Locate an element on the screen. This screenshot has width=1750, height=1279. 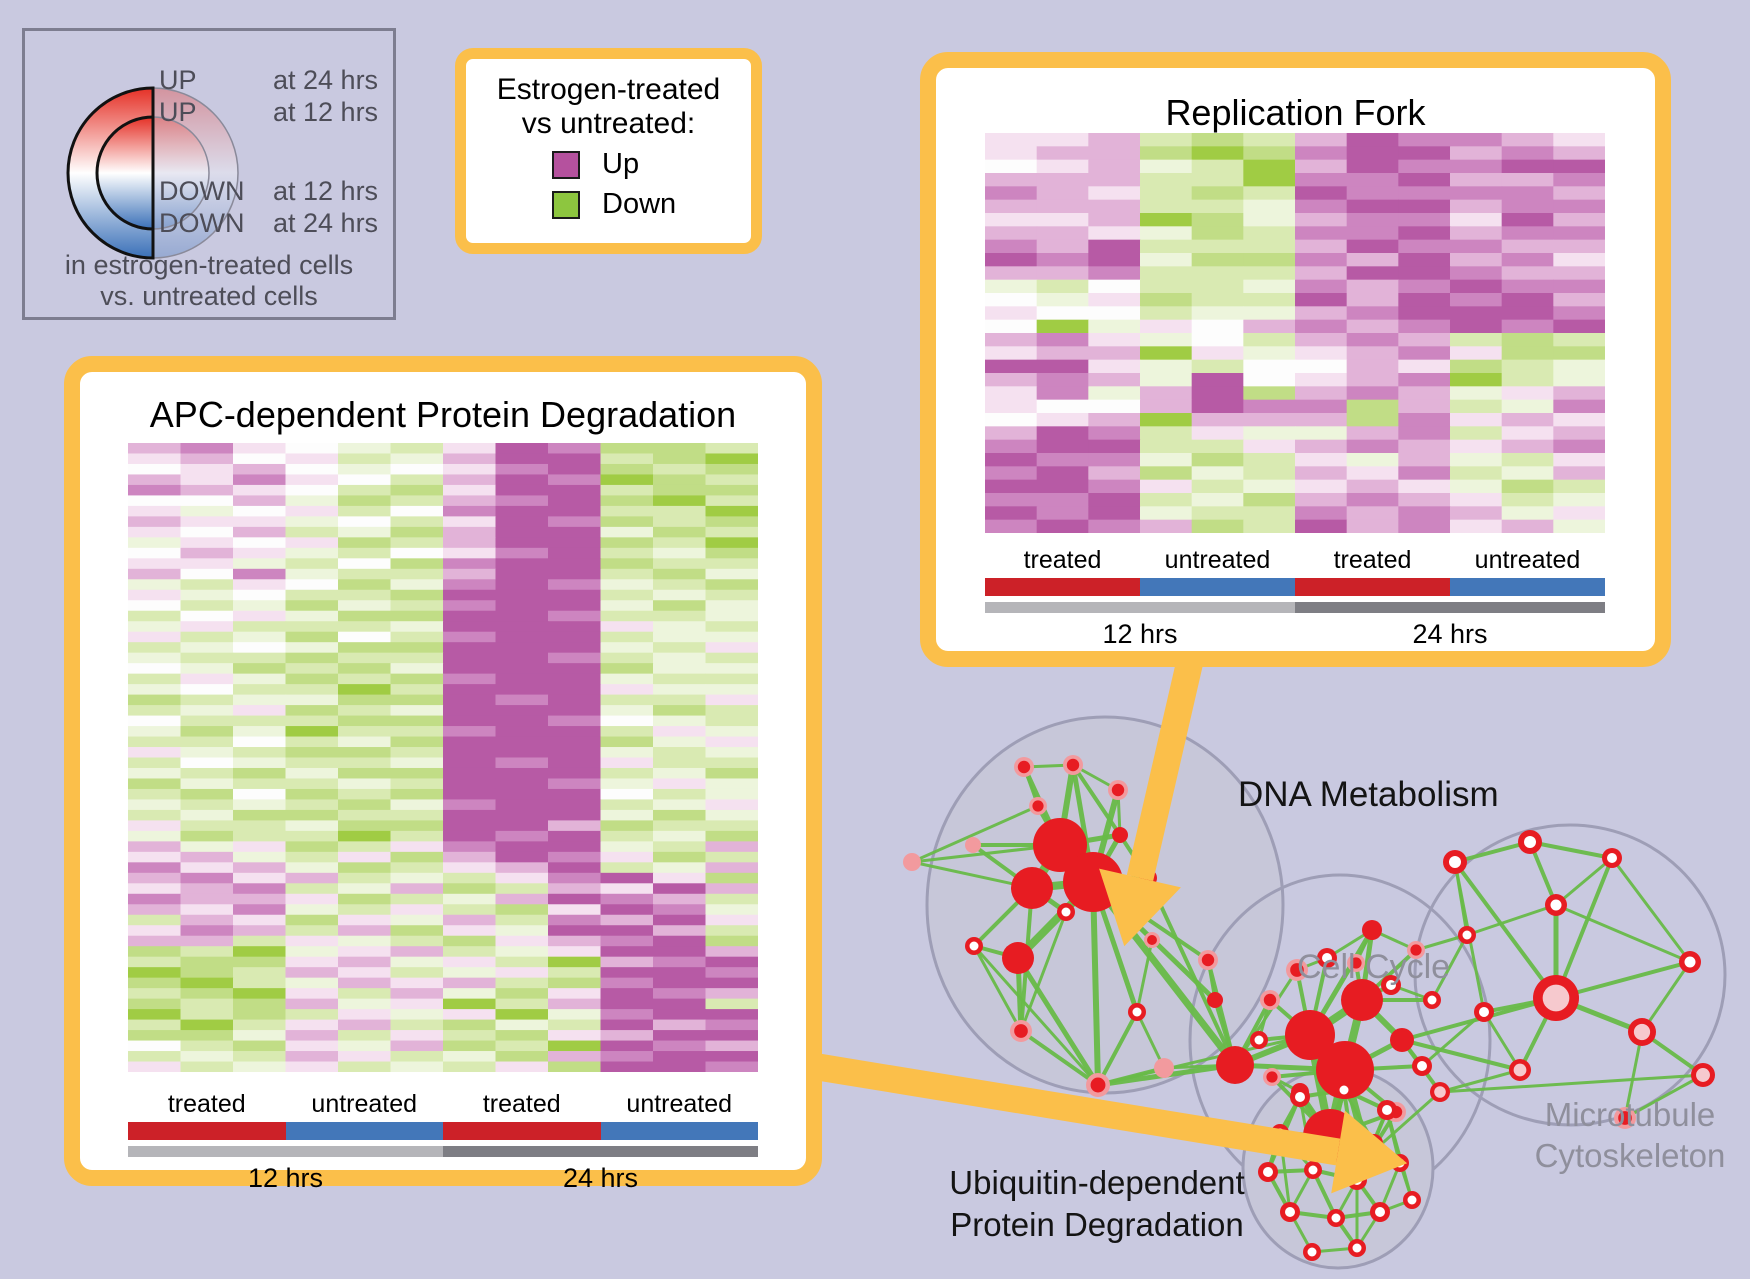
legend-down-24-time: at 24 hrs is located at coordinates (326, 223).